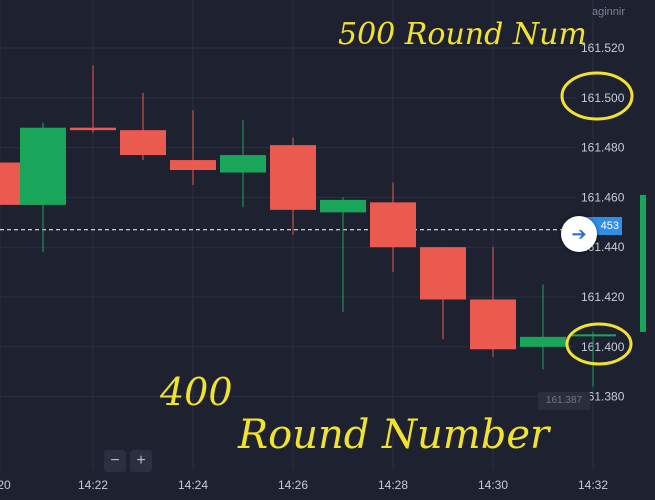  I want to click on zoom-in-button: +, so click(141, 461).